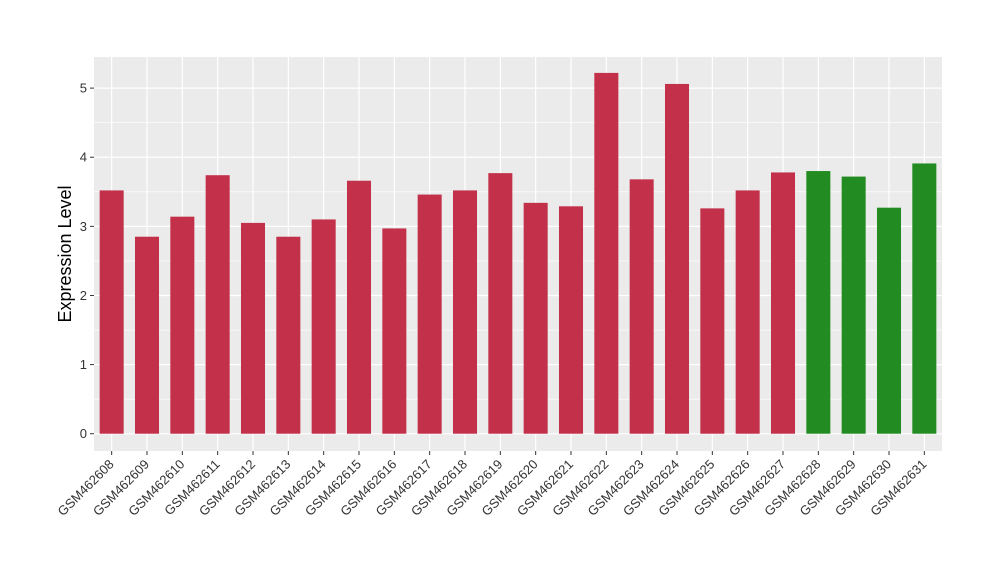 This screenshot has width=1000, height=580. What do you see at coordinates (677, 258) in the screenshot?
I see `bar-GSM462624` at bounding box center [677, 258].